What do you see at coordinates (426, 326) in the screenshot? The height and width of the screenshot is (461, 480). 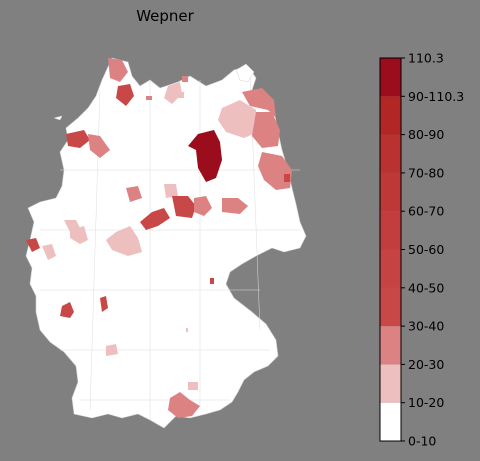 I see `colorbar-tick-label: 30-40` at bounding box center [426, 326].